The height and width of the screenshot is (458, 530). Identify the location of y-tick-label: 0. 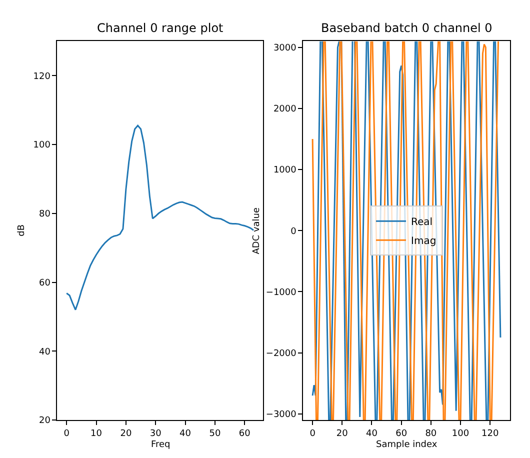
(293, 231).